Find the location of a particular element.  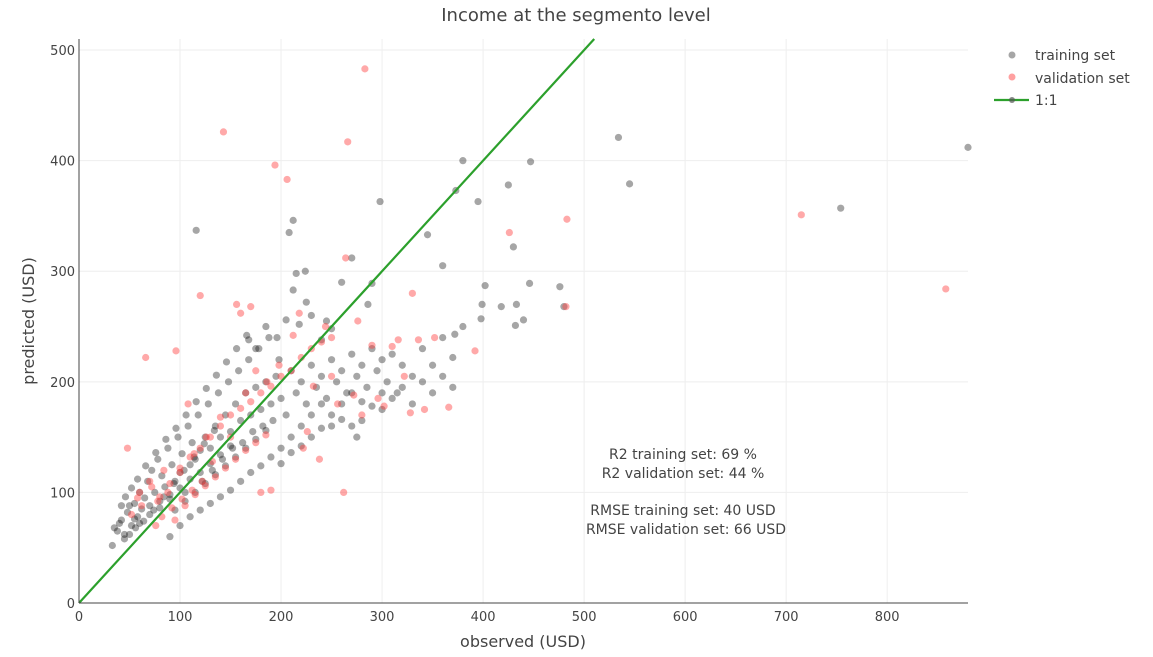

legend-marker-one-to-one is located at coordinates (1012, 100).